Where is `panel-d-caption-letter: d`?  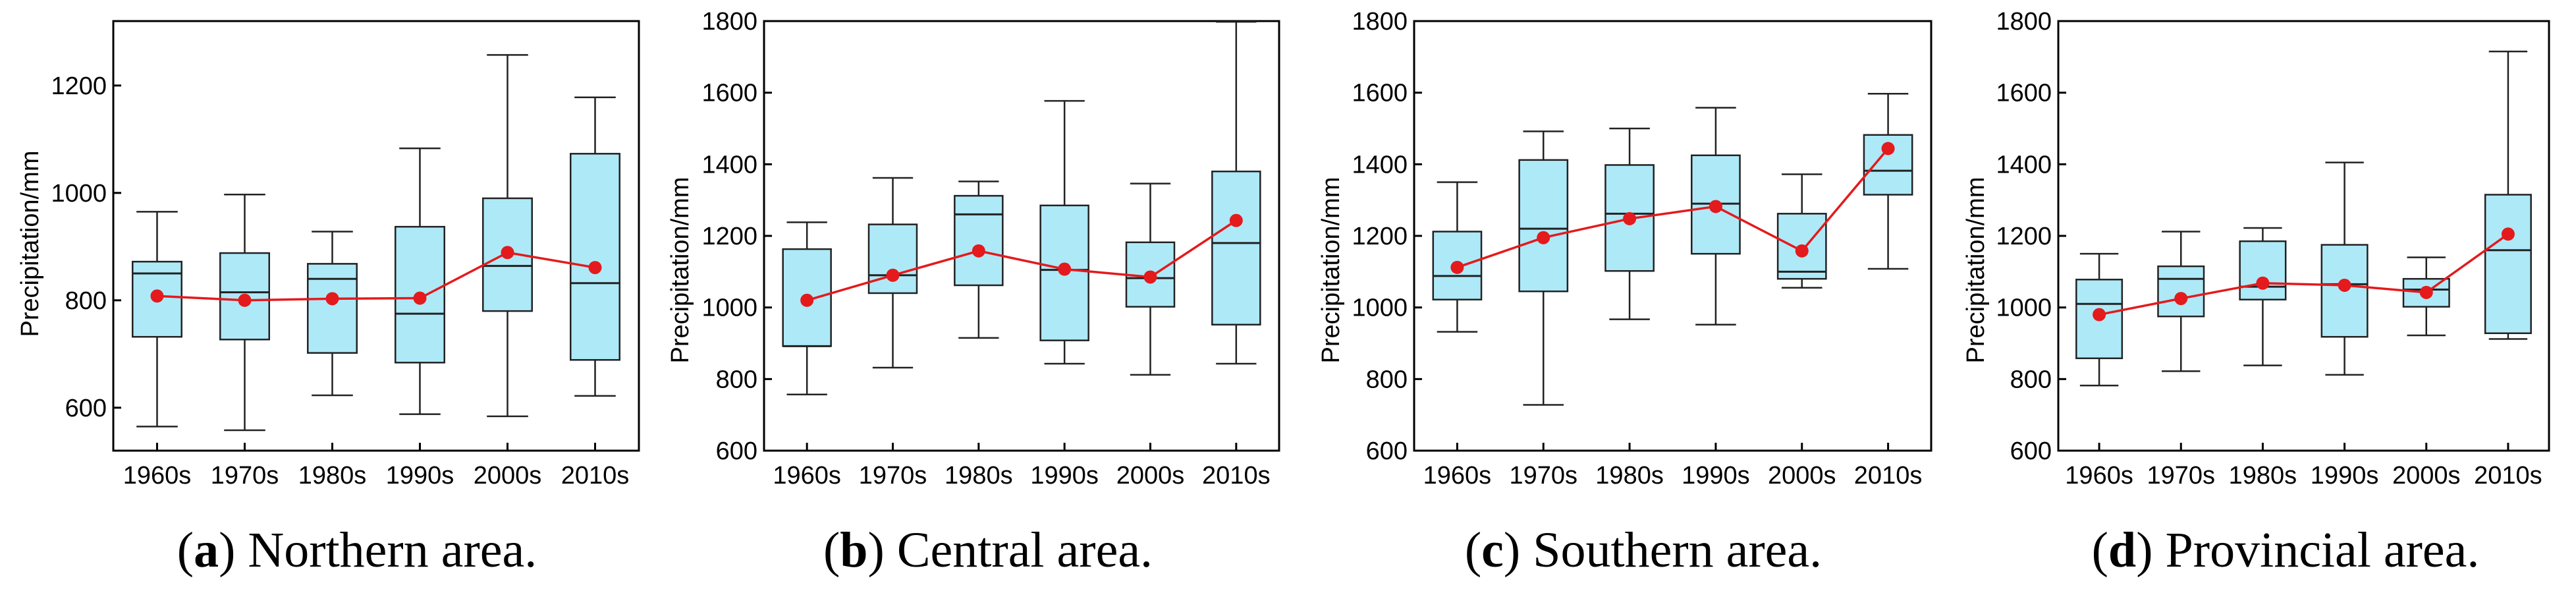 panel-d-caption-letter: d is located at coordinates (2122, 550).